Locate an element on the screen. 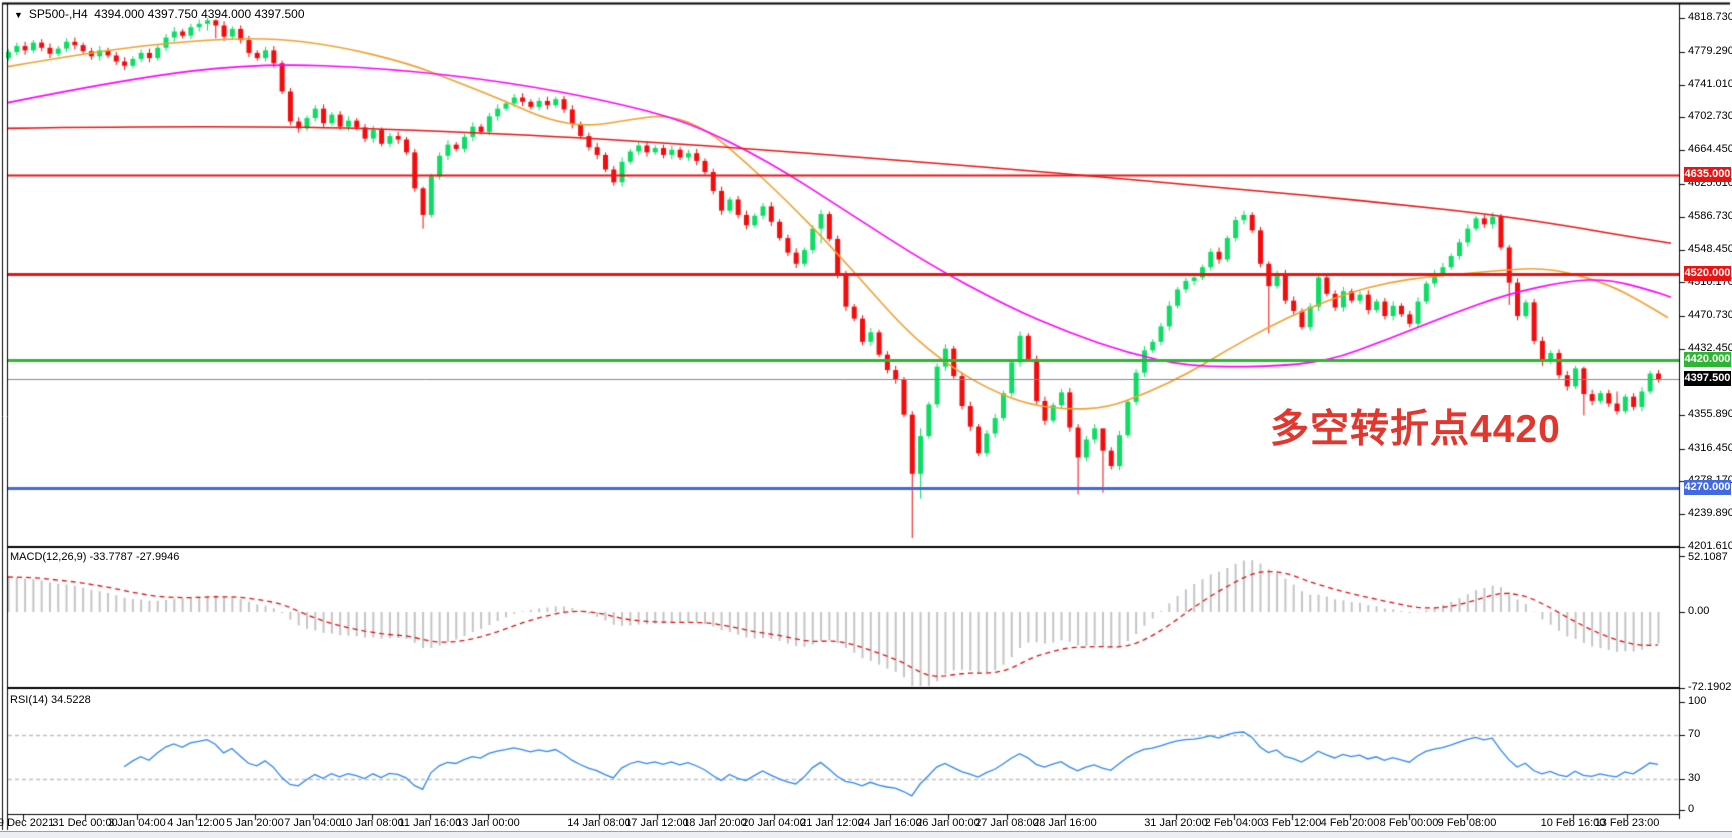  macd-label-row: MACD(12,26,9) -33.7787 -27.9946 is located at coordinates (94, 557).